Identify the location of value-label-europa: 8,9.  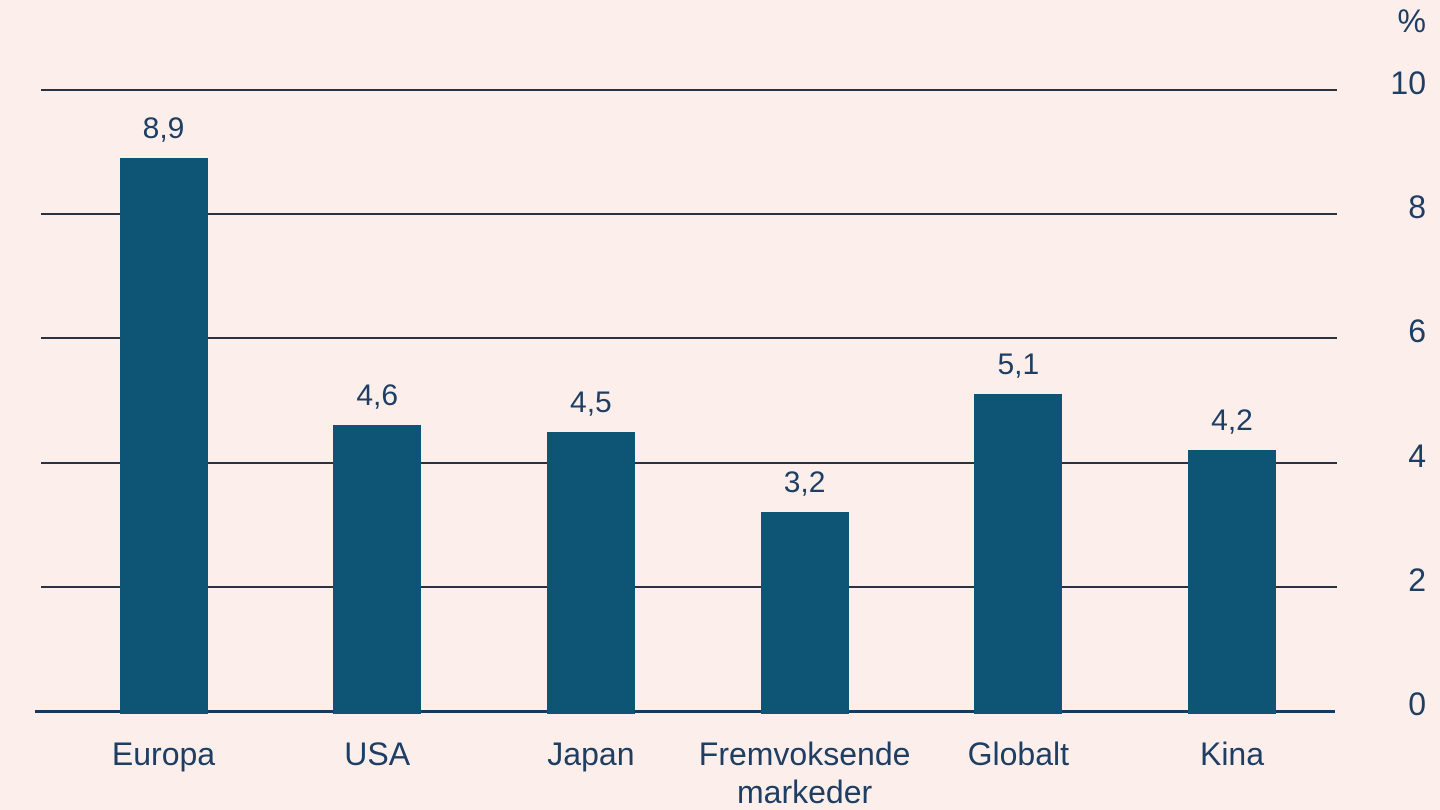
(163, 129).